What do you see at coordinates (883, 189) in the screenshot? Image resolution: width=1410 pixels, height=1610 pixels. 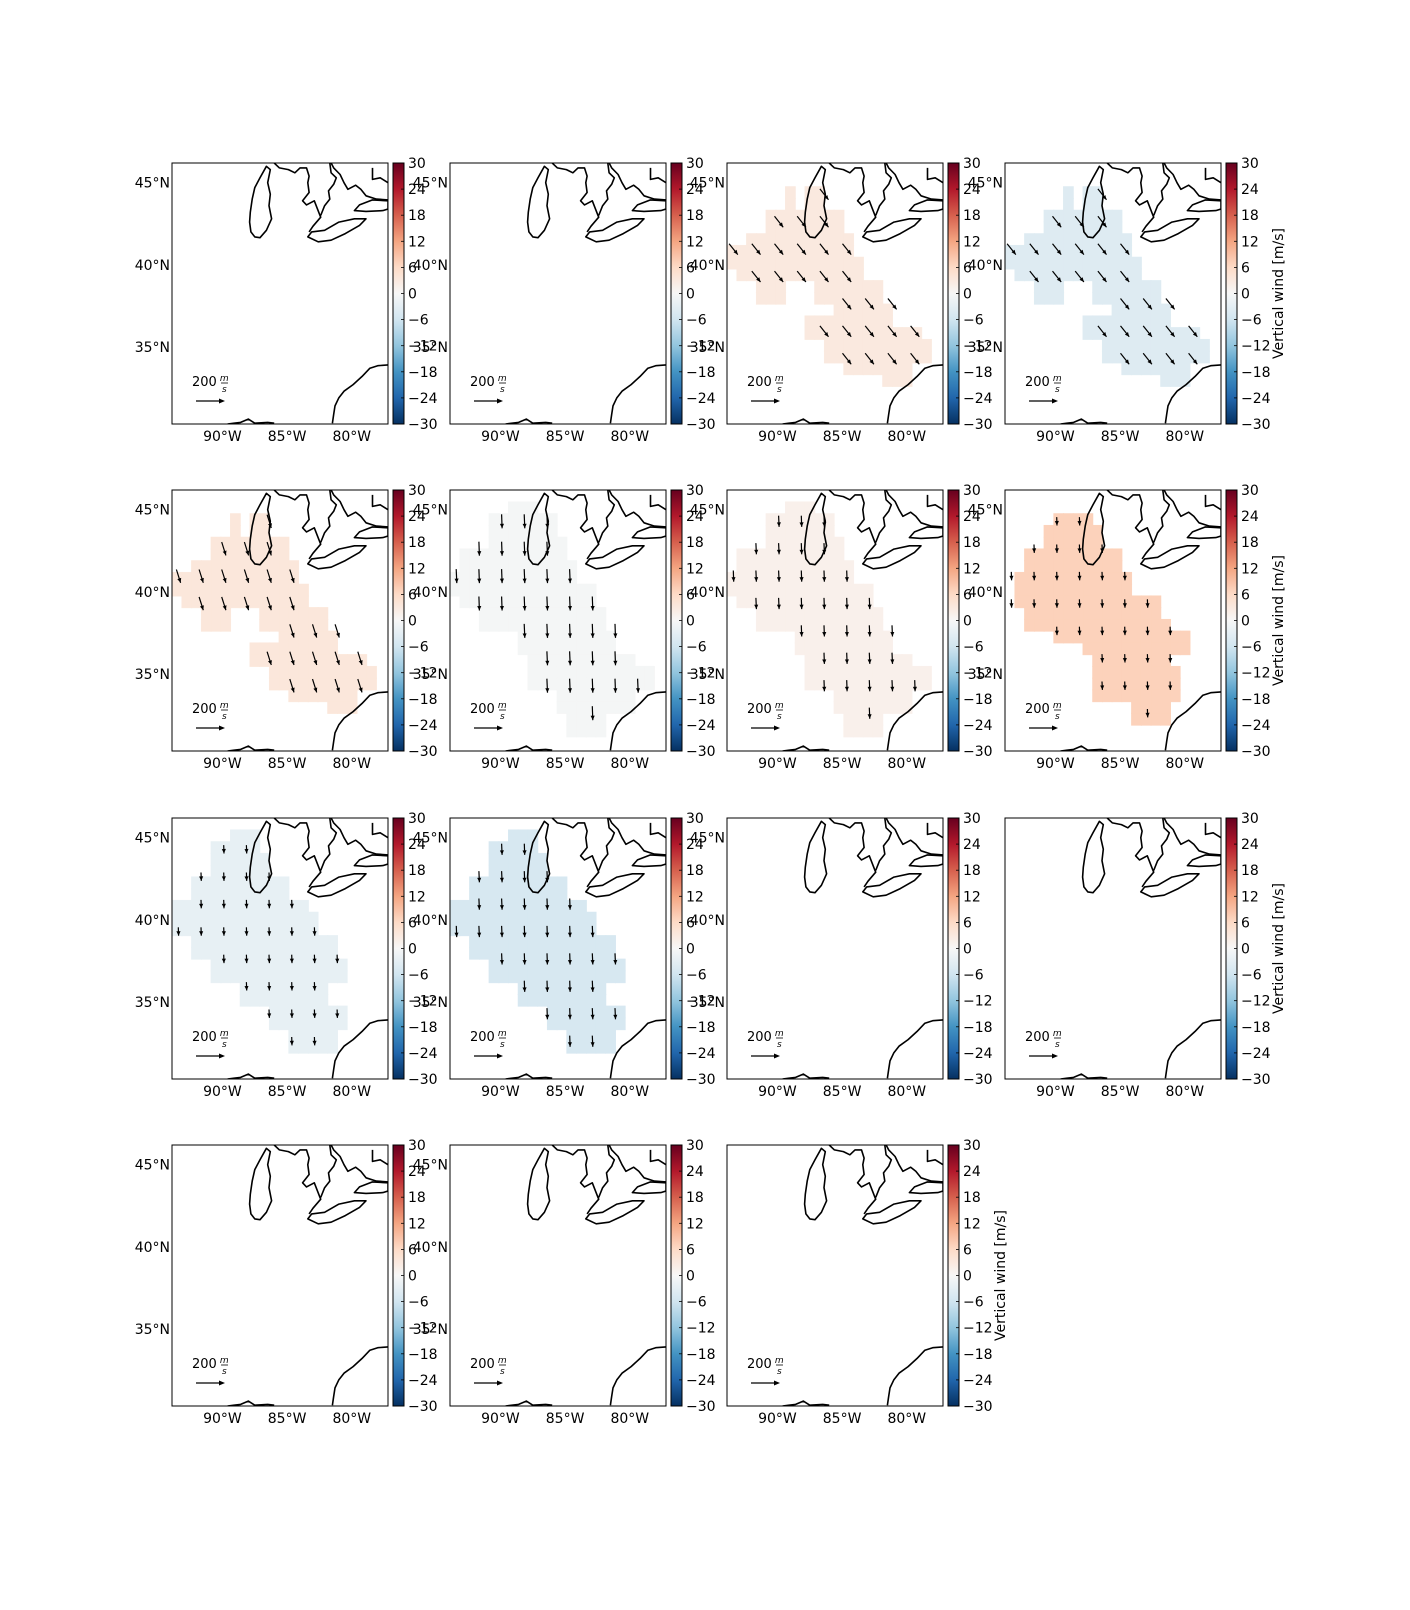 I see `georgian-bay-shore` at bounding box center [883, 189].